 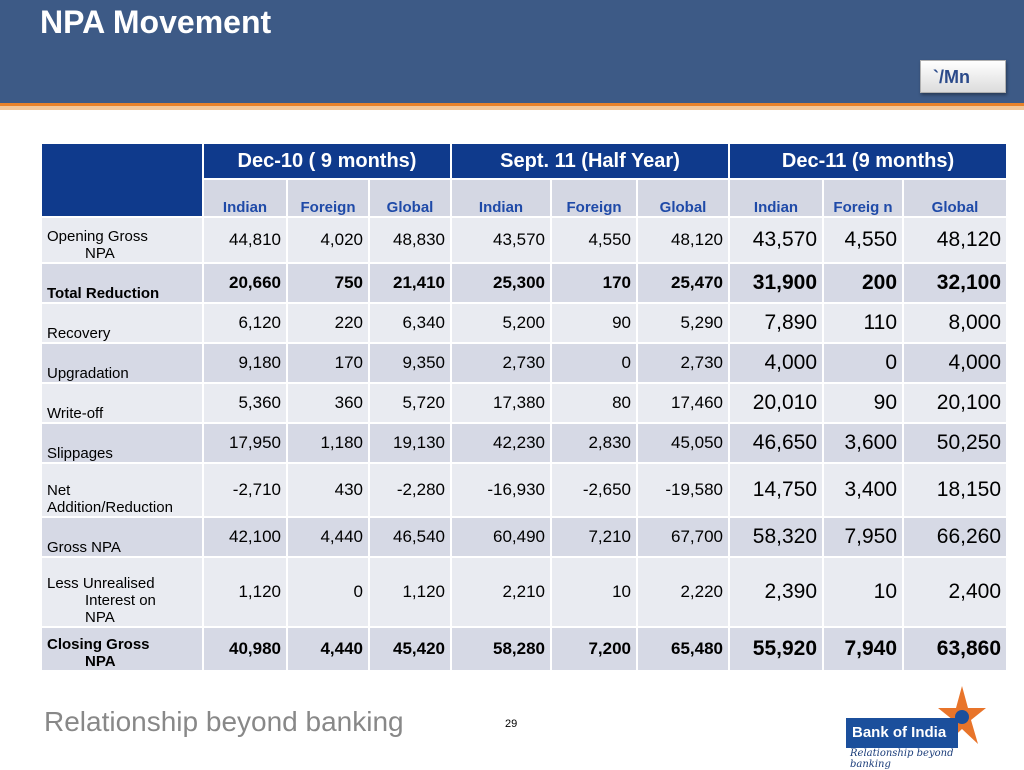 I want to click on value-cell: 45,050, so click(x=683, y=443).